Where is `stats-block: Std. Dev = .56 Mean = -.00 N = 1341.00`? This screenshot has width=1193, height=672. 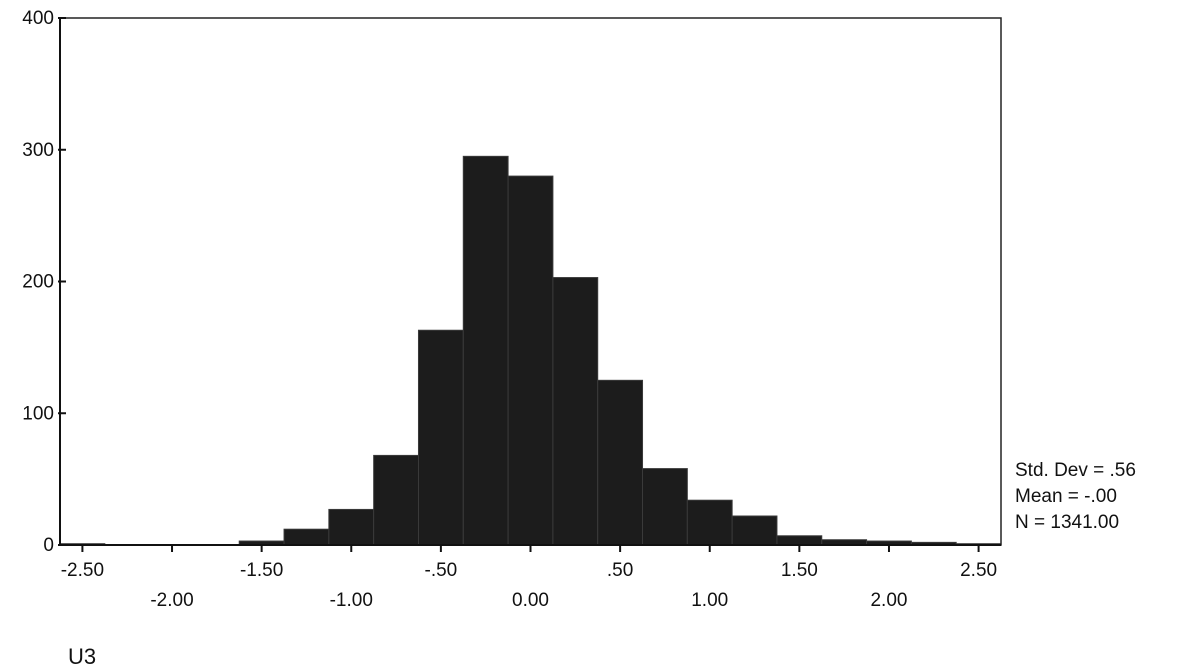
stats-block: Std. Dev = .56 Mean = -.00 N = 1341.00 is located at coordinates (1075, 496).